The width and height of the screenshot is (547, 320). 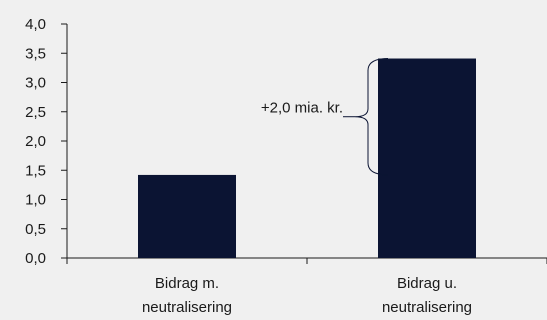 What do you see at coordinates (187, 283) in the screenshot?
I see `x-category-label: Bidrag m.` at bounding box center [187, 283].